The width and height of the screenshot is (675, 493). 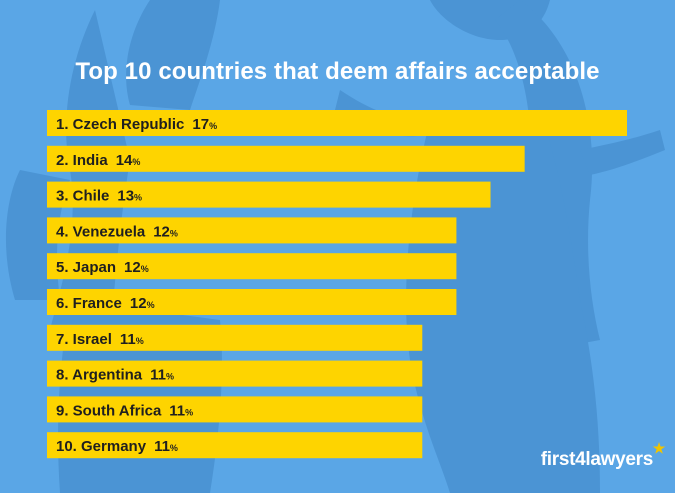 What do you see at coordinates (597, 459) in the screenshot?
I see `brand-logo-text: first4lawyers` at bounding box center [597, 459].